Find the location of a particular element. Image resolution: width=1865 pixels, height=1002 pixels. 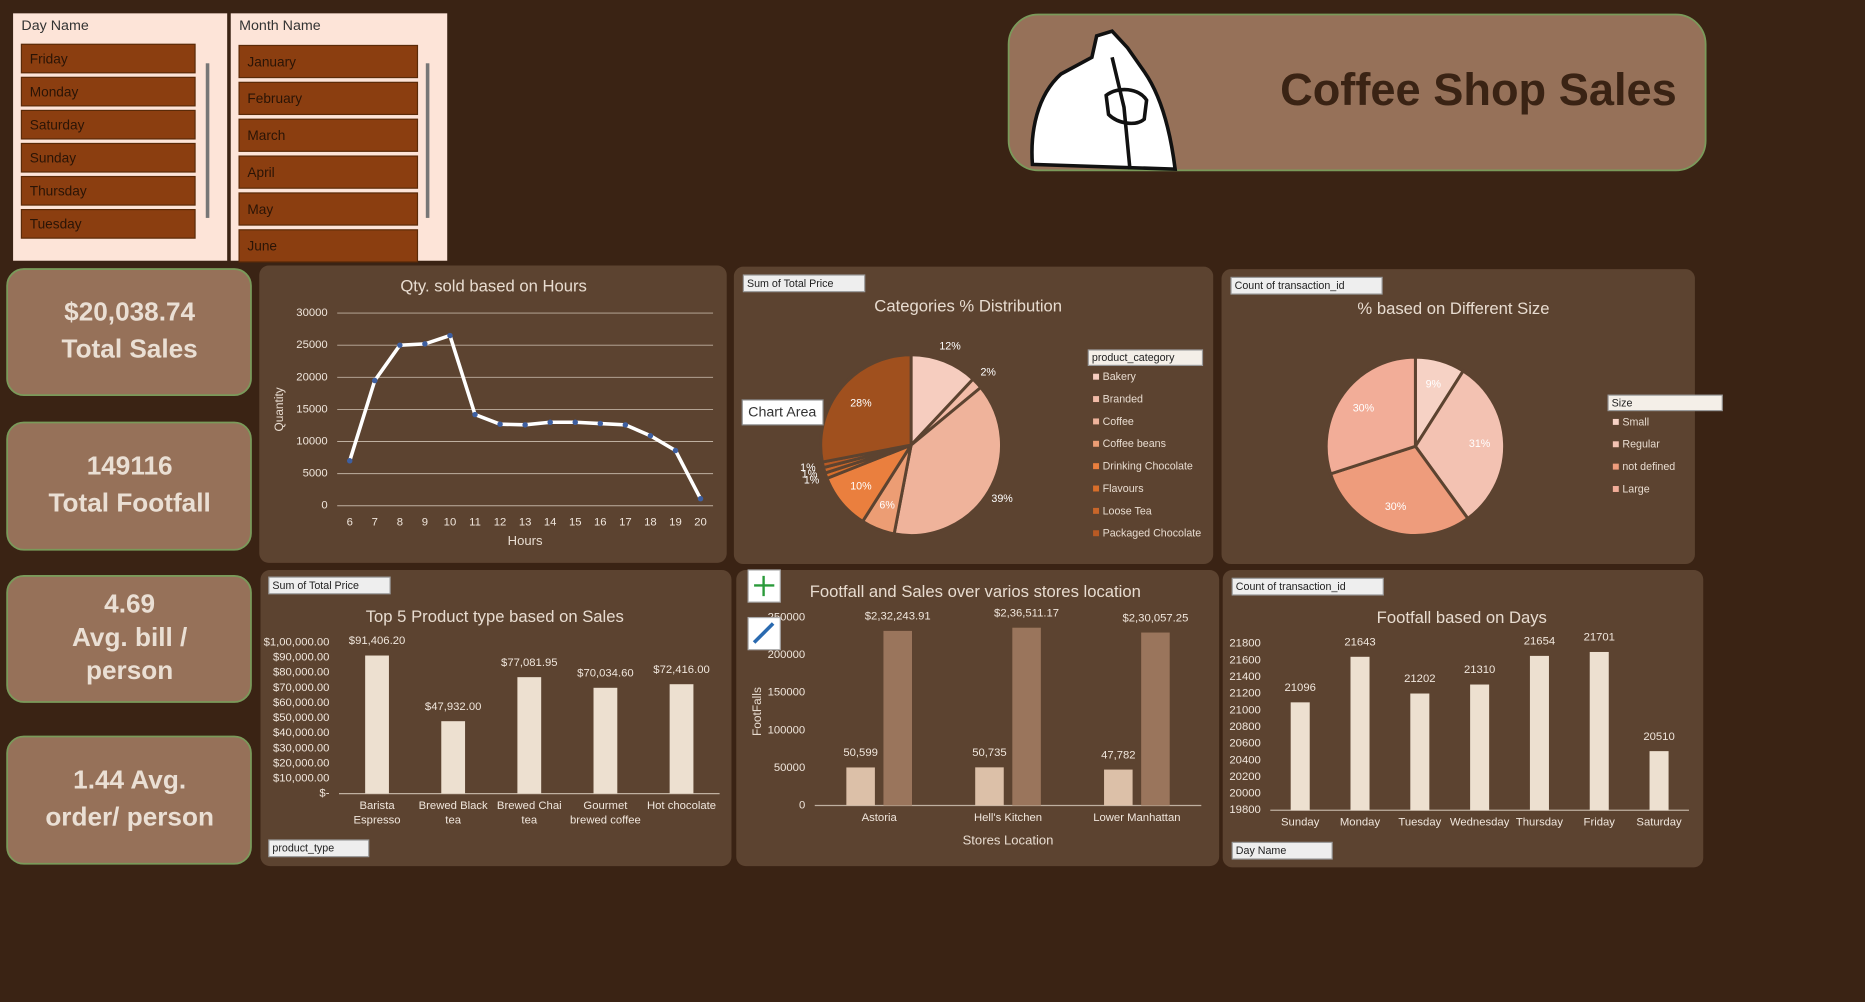

data-label: $72,416.00 is located at coordinates (681, 670).